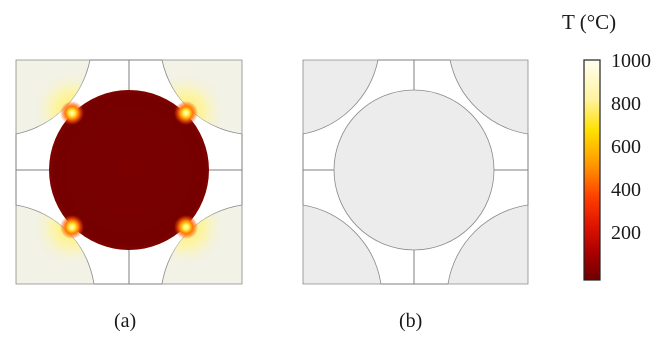 The height and width of the screenshot is (345, 665). Describe the element at coordinates (186, 113) in the screenshot. I see `hot-spot-top-right` at that location.